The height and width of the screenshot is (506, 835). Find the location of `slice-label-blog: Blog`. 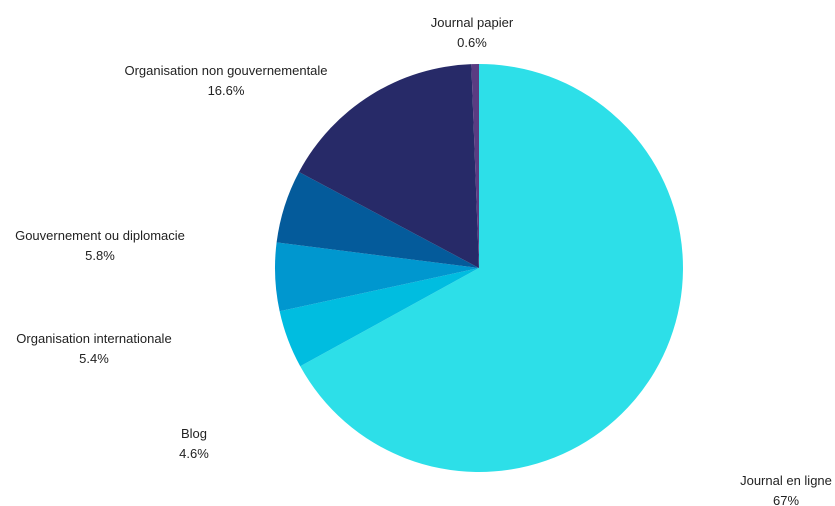

slice-label-blog: Blog is located at coordinates (194, 433).